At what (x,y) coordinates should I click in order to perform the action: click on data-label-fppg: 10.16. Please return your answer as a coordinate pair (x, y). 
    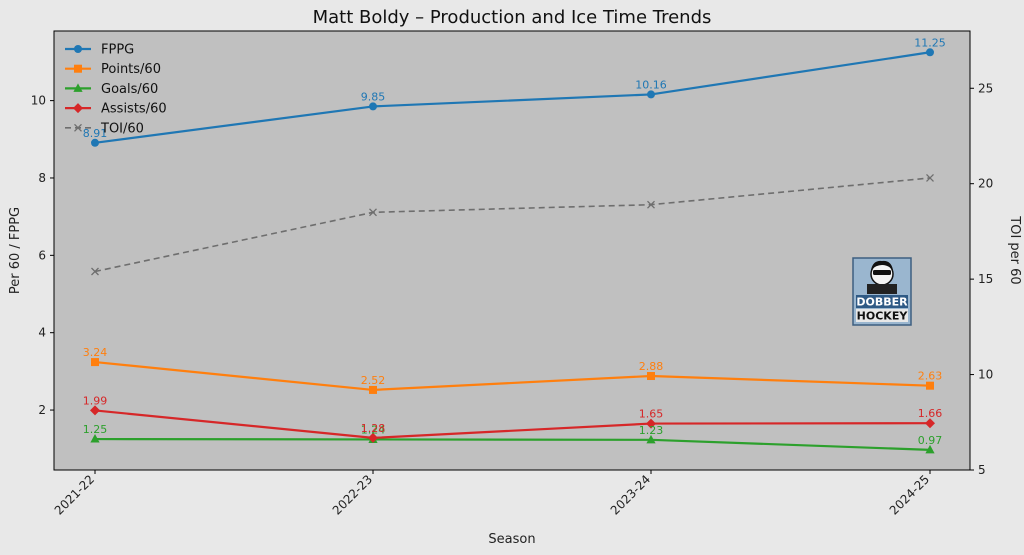
    Looking at the image, I should click on (651, 84).